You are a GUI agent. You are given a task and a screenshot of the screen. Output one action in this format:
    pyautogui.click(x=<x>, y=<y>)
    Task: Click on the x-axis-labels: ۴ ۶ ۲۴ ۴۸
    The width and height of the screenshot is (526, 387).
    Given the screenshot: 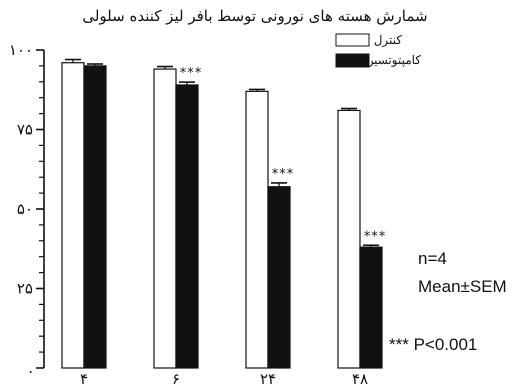 What is the action you would take?
    pyautogui.click(x=224, y=378)
    